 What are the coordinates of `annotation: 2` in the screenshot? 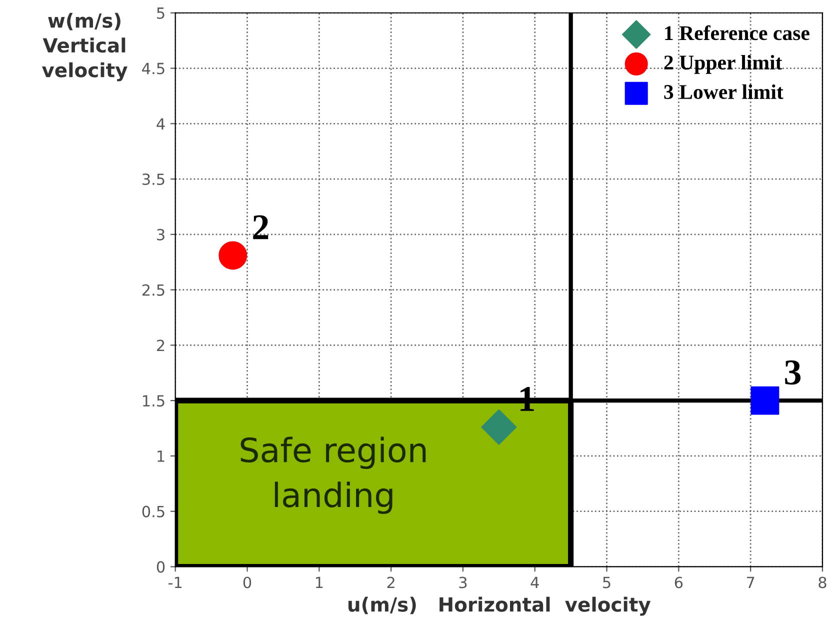 It's located at (260, 227).